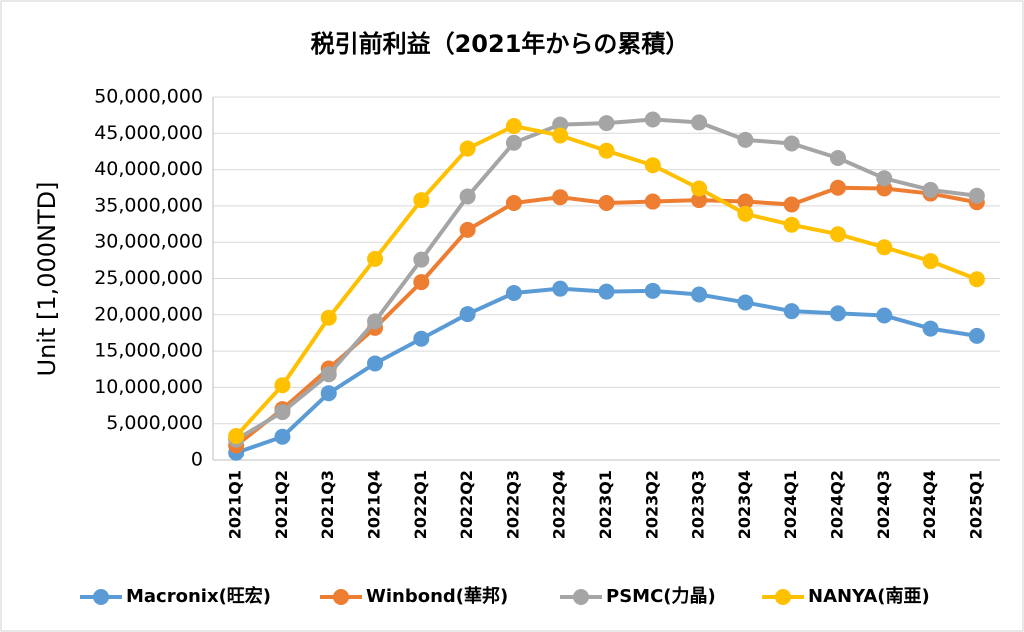 This screenshot has height=632, width=1024. I want to click on y-tick-label: 20,000,000, so click(148, 314).